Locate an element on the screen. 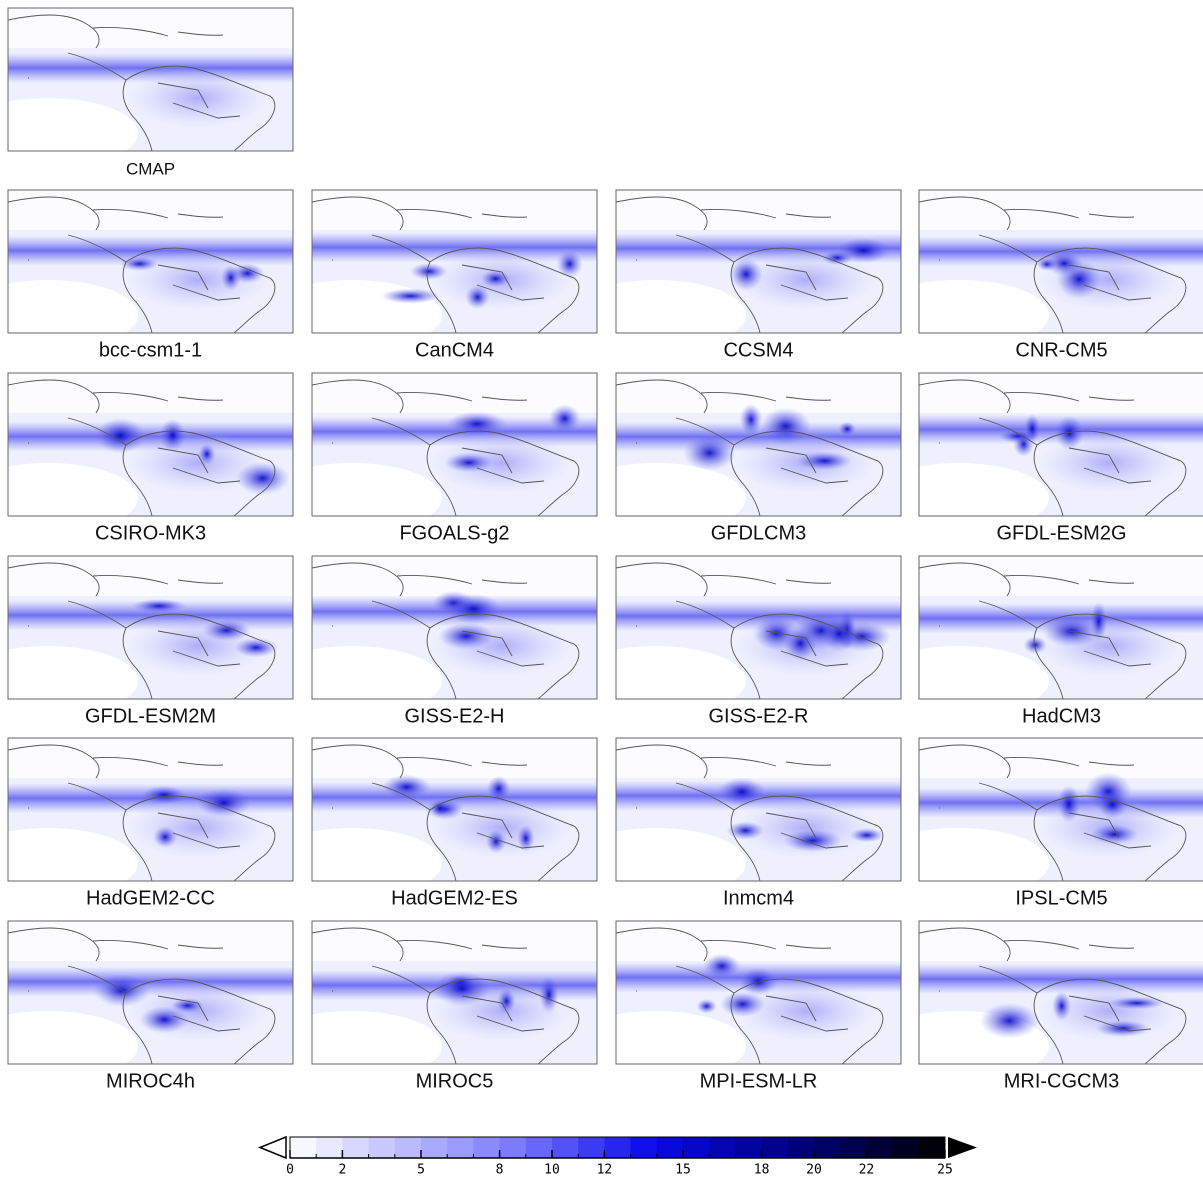 This screenshot has width=1203, height=1185. colorbar-tick-label: 25 is located at coordinates (945, 1170).